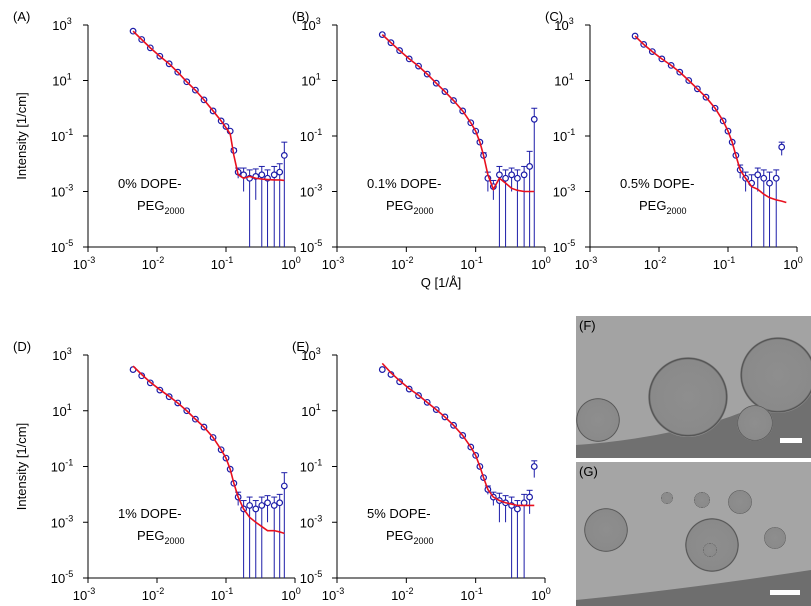 The height and width of the screenshot is (606, 811). Describe the element at coordinates (318, 518) in the screenshot. I see `y-tick-label-exp: -3` at that location.